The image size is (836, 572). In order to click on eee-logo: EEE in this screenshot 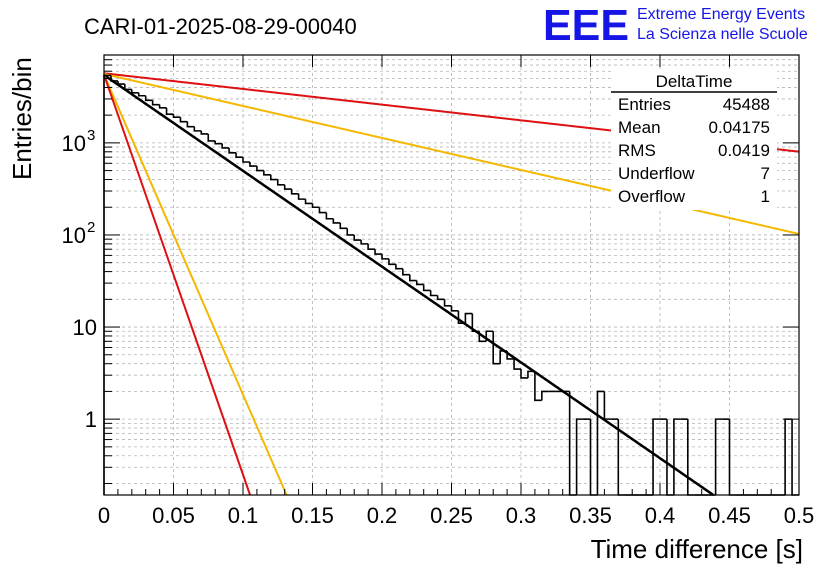, I will do `click(586, 25)`.